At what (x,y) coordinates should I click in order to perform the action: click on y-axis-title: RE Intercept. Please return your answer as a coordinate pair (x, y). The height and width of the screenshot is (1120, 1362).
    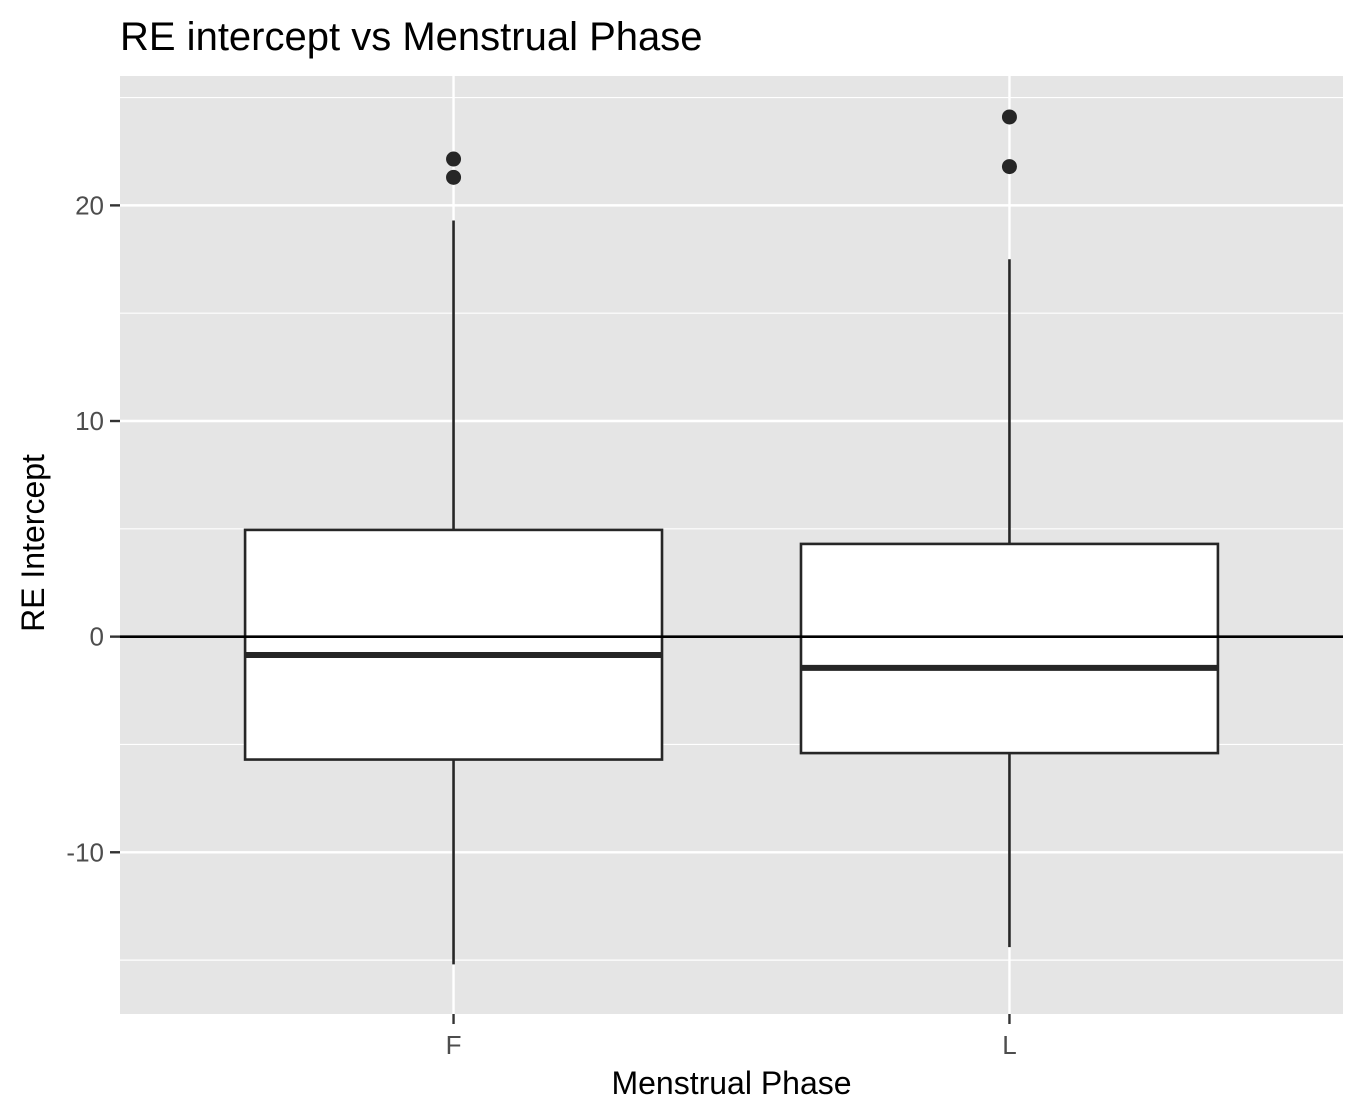
    Looking at the image, I should click on (33, 543).